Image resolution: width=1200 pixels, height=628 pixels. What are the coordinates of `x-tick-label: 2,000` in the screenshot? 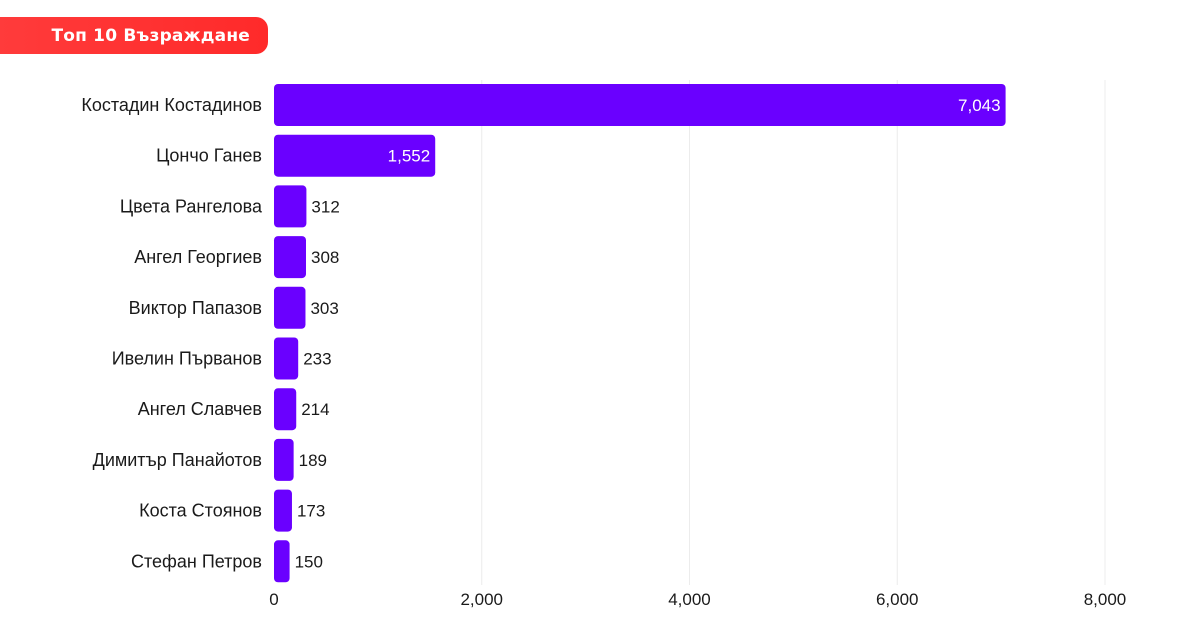 It's located at (481, 599).